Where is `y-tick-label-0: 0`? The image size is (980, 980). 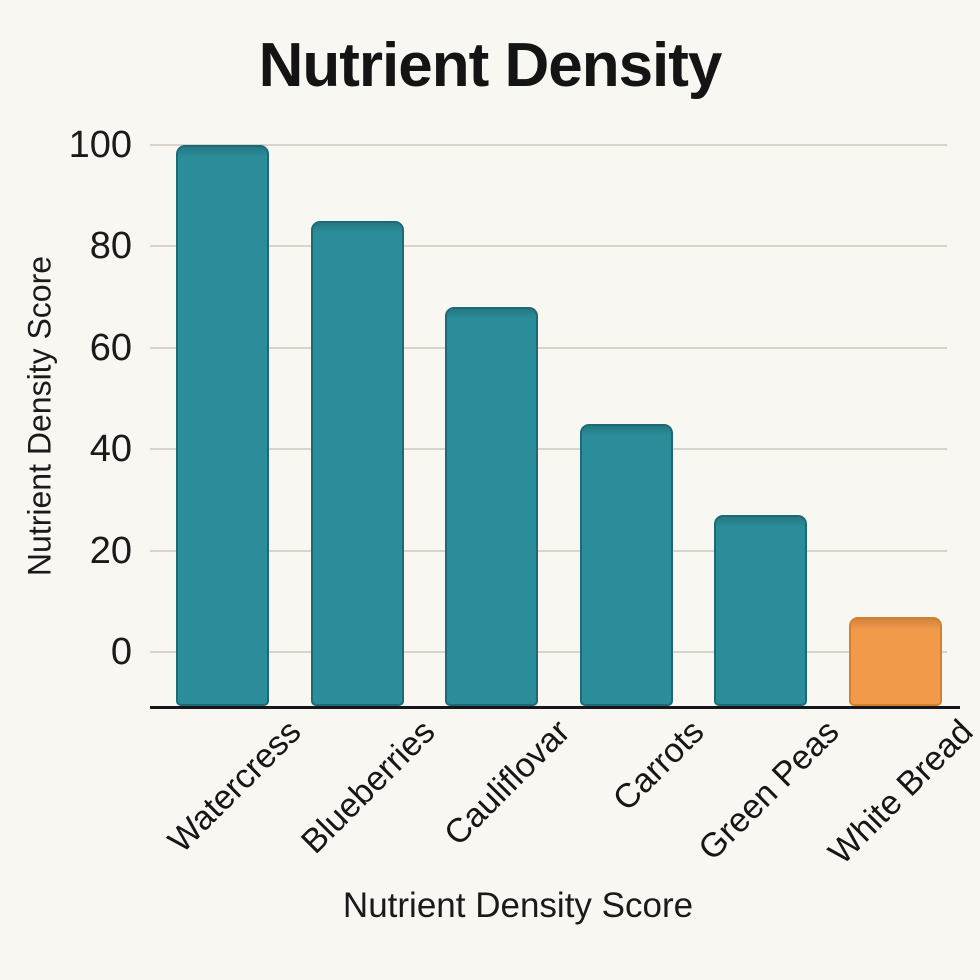 y-tick-label-0: 0 is located at coordinates (121, 652).